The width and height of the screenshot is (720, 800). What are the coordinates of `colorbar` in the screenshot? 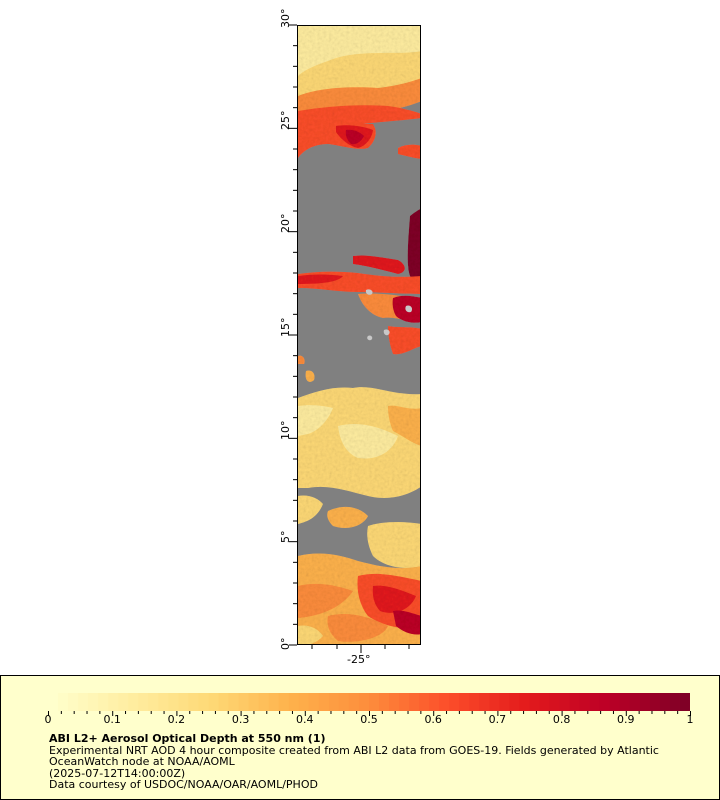 It's located at (369, 702).